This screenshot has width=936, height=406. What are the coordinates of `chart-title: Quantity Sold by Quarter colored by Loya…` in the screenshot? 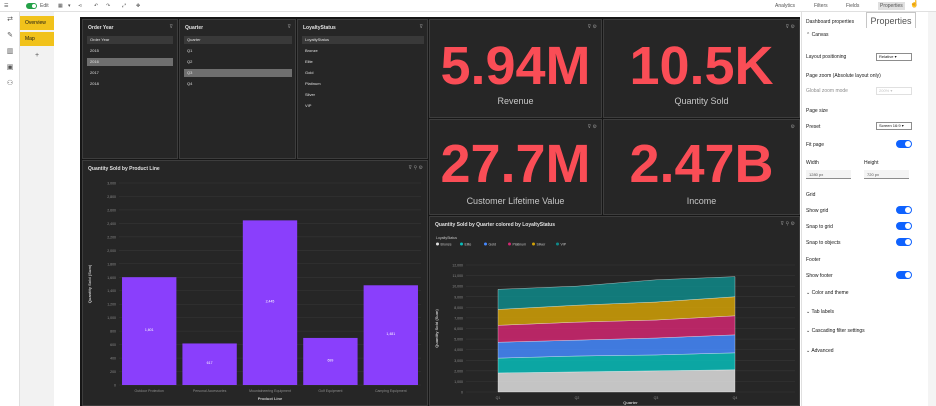 It's located at (495, 225).